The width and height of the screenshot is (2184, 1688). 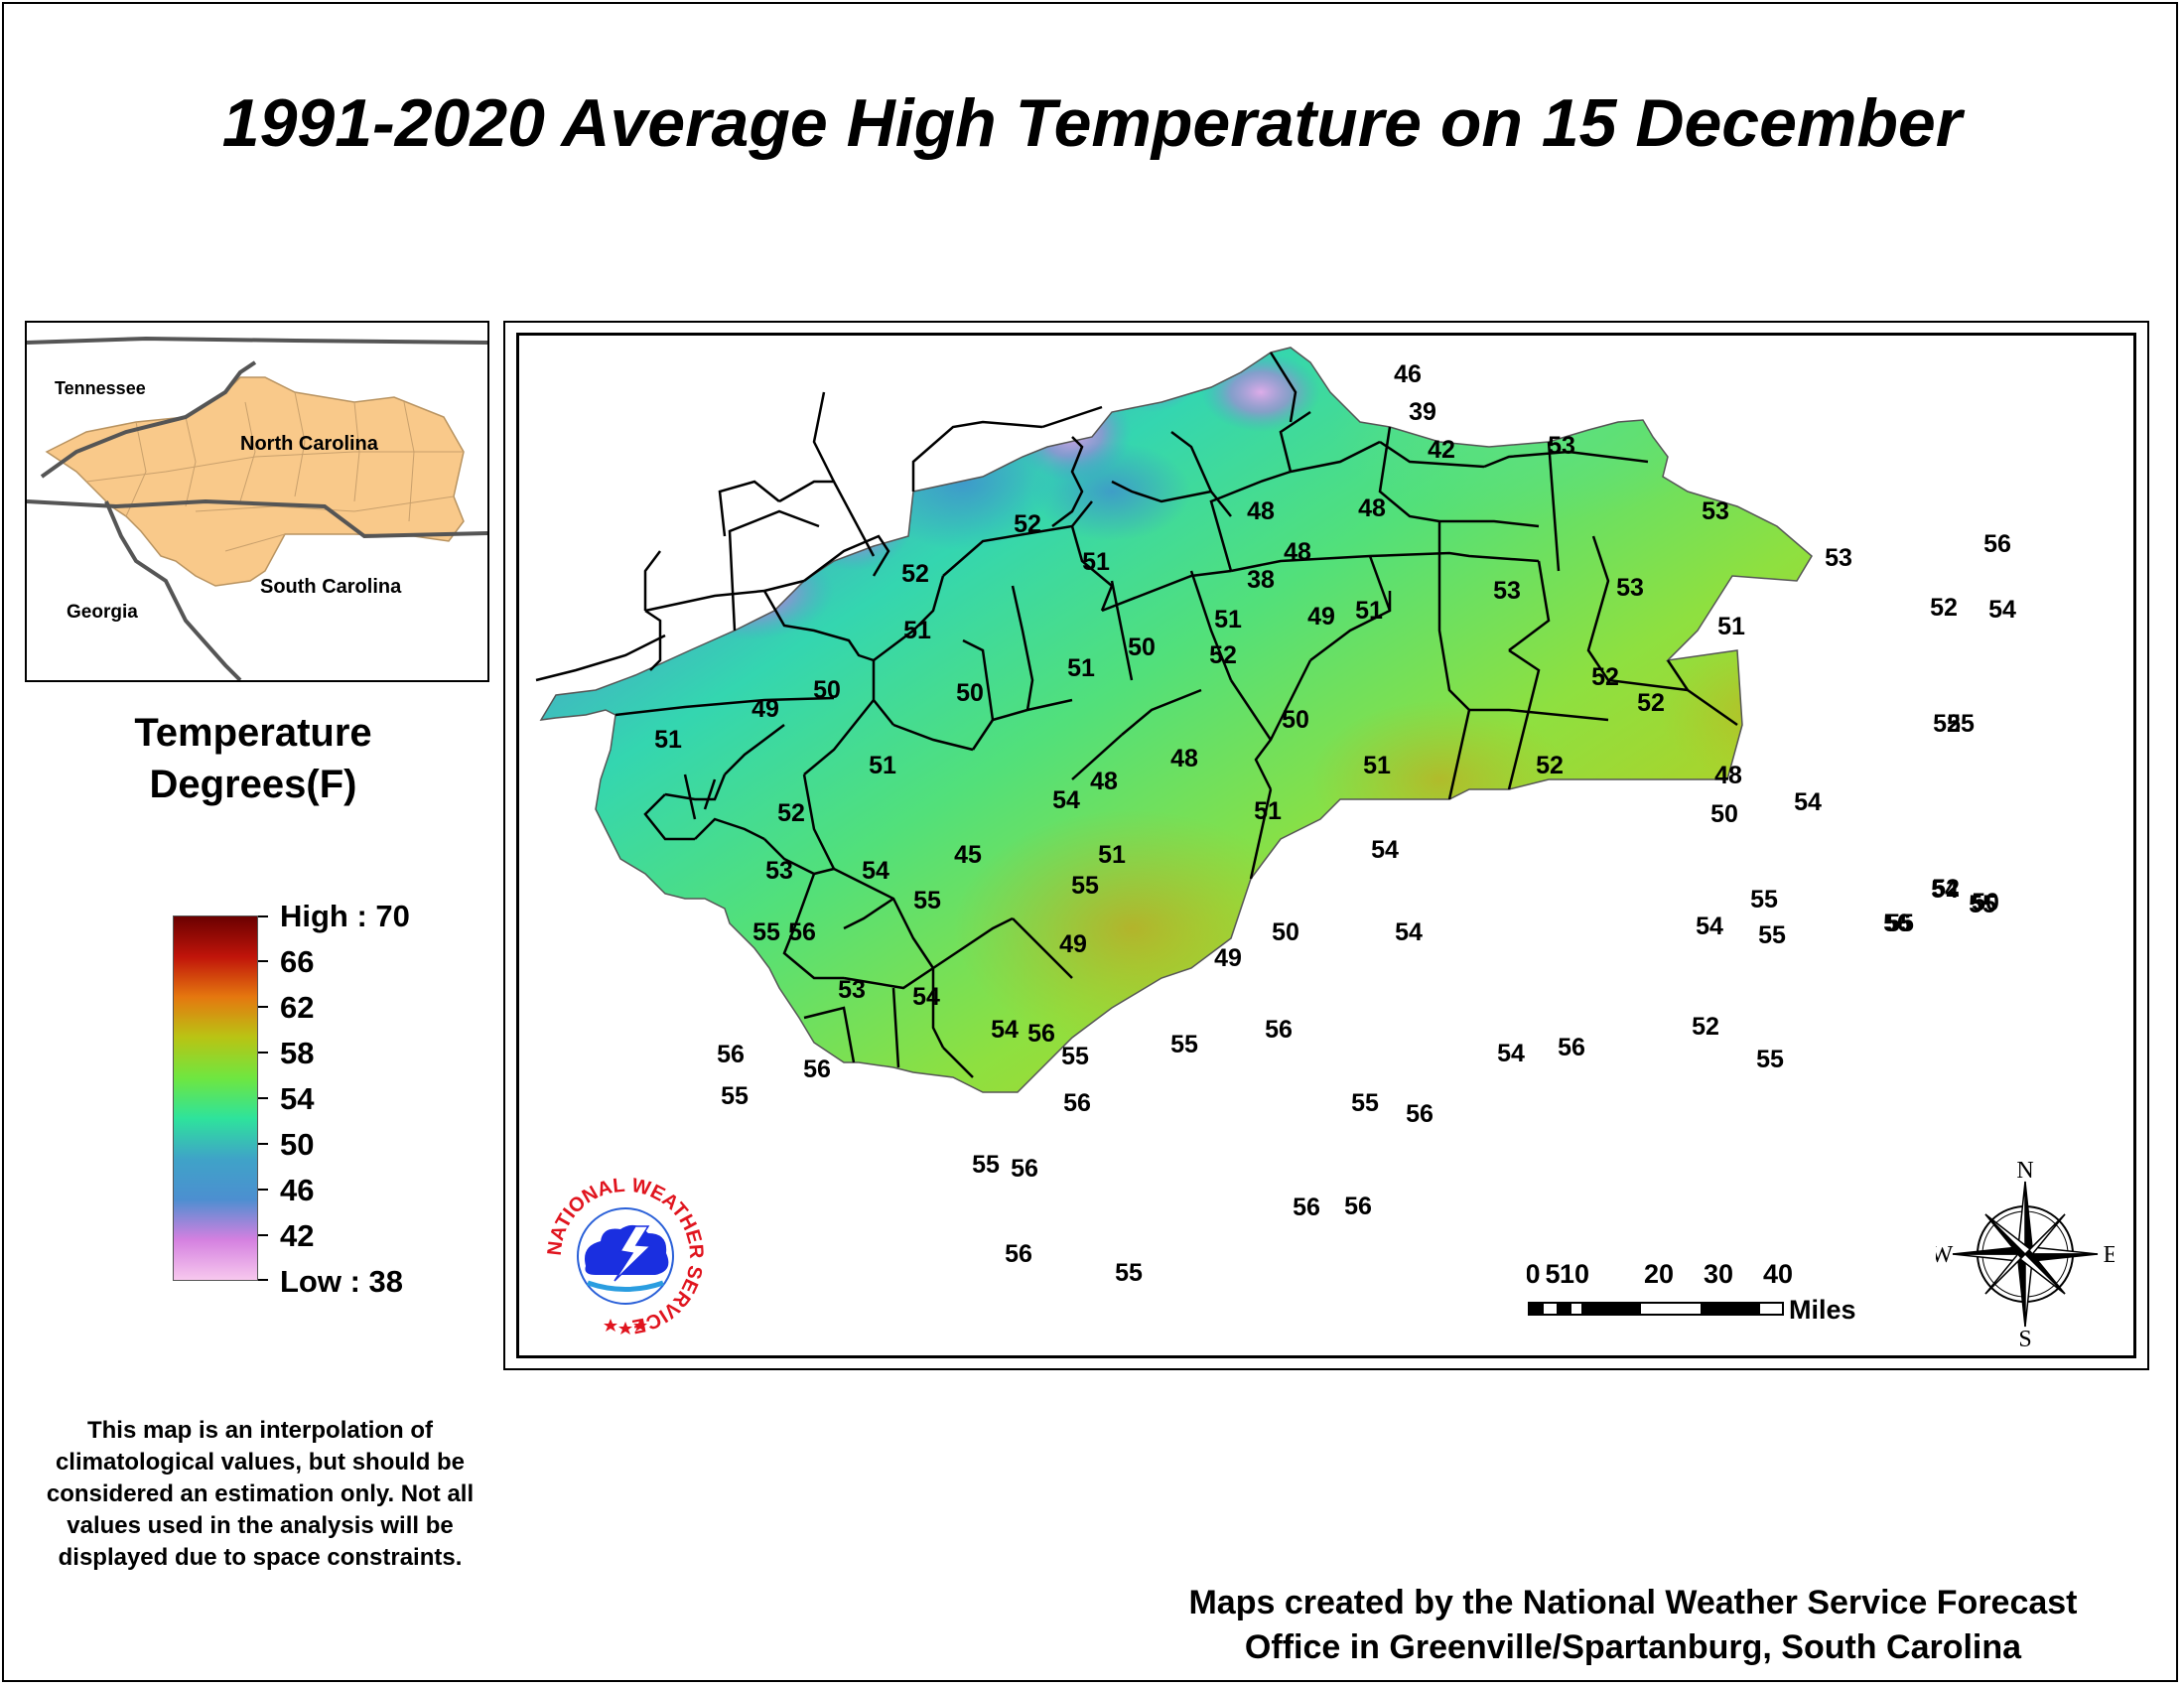 I want to click on compass-n: N, so click(x=2024, y=1172).